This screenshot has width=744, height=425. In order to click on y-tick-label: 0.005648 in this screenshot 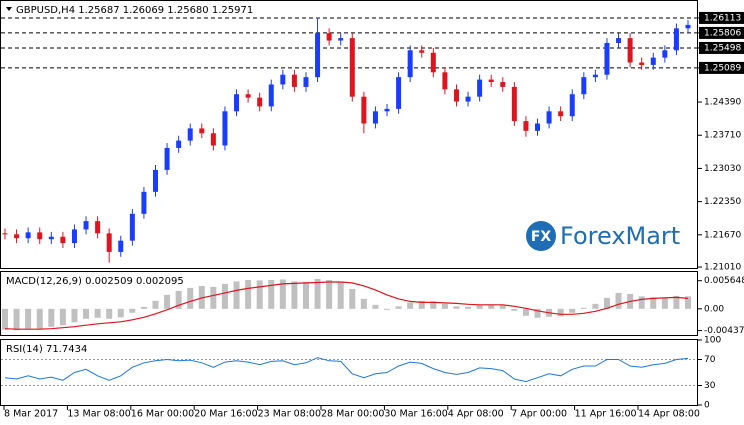, I will do `click(724, 281)`.